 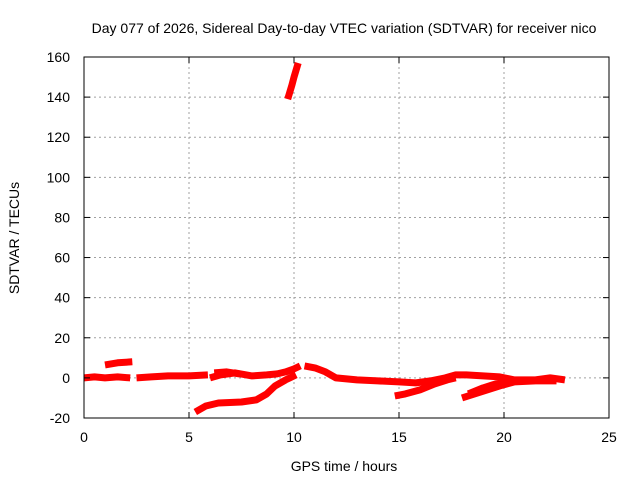 I want to click on y-tick-label: 80, so click(x=62, y=217).